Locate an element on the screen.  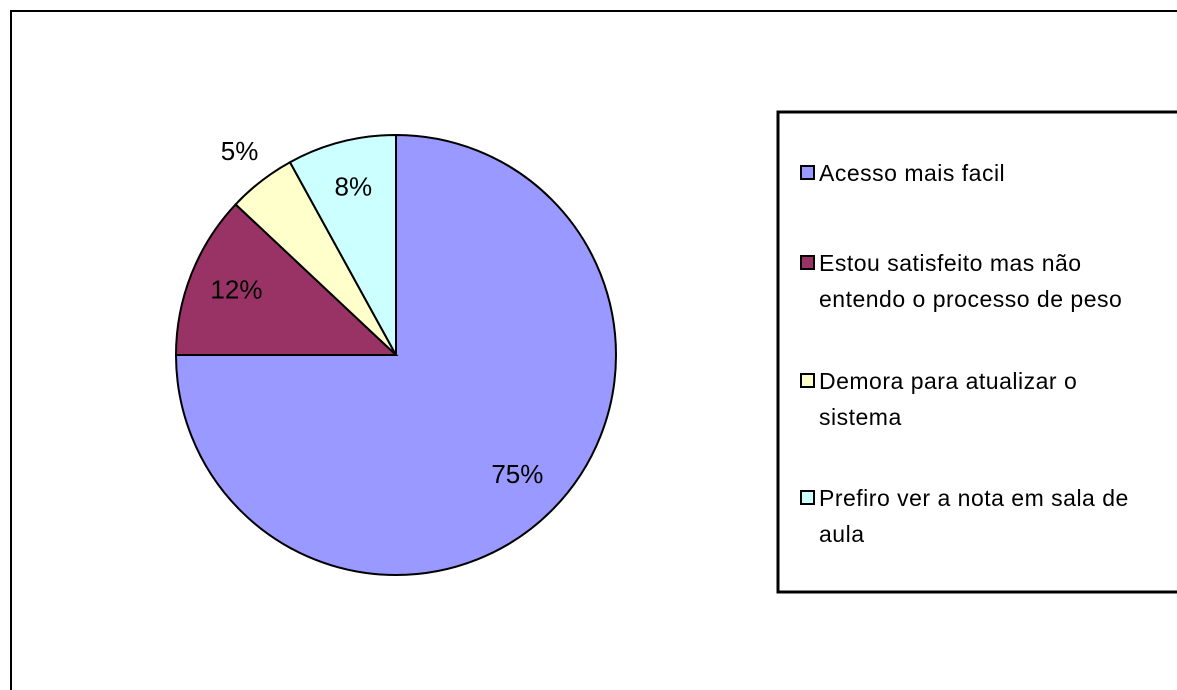
legend-entry: Prefiro ver a nota em sala de aula is located at coordinates (980, 516).